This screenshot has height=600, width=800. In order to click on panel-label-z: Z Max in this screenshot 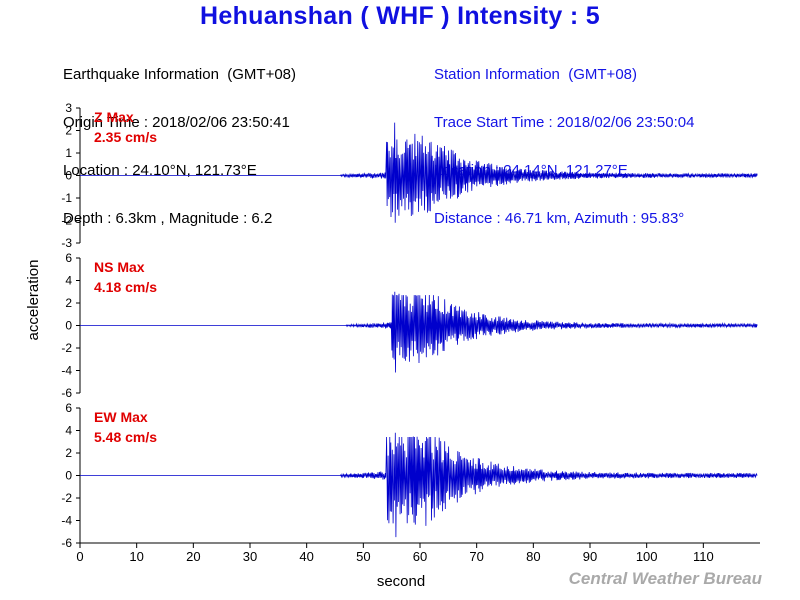, I will do `click(114, 117)`.